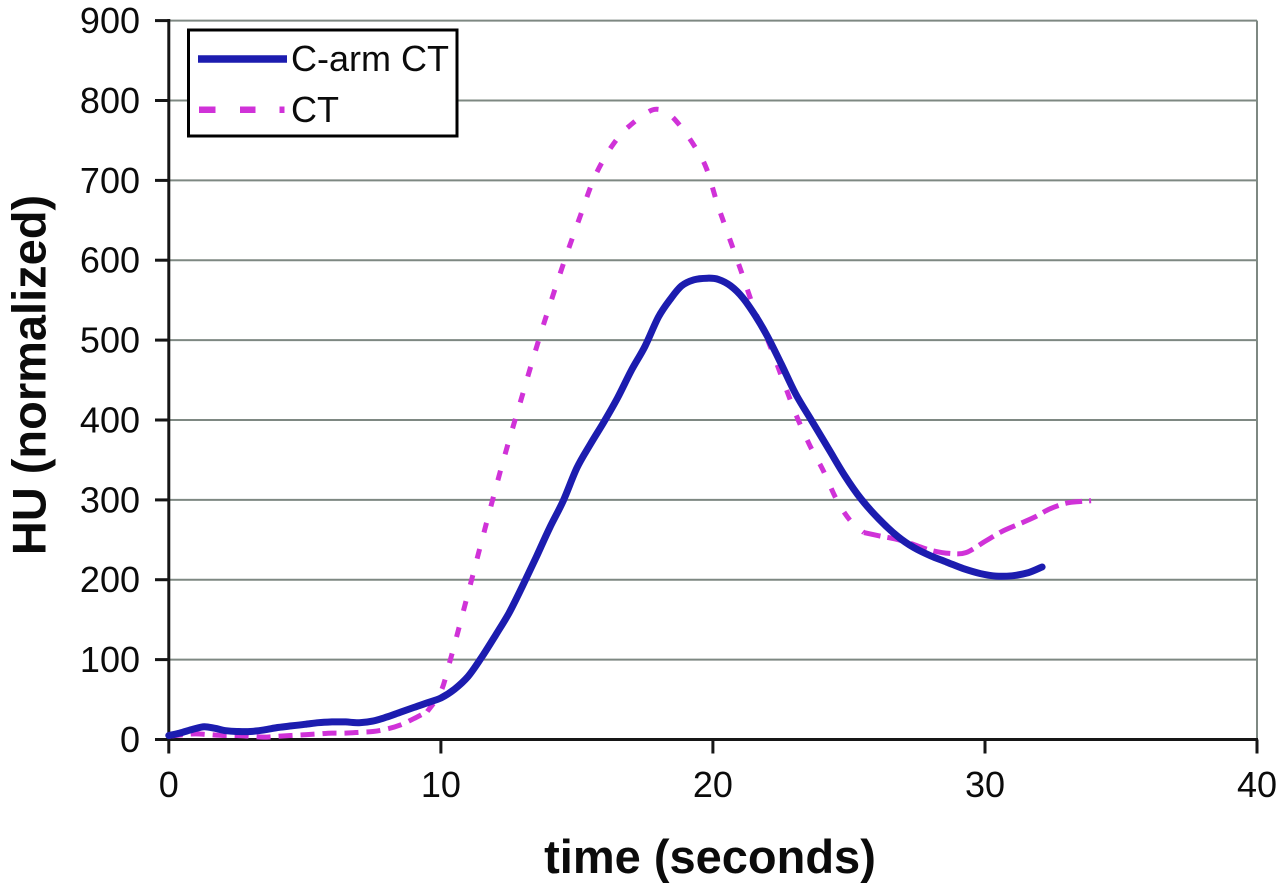  Describe the element at coordinates (370, 58) in the screenshot. I see `svg-text: C-arm CT` at that location.